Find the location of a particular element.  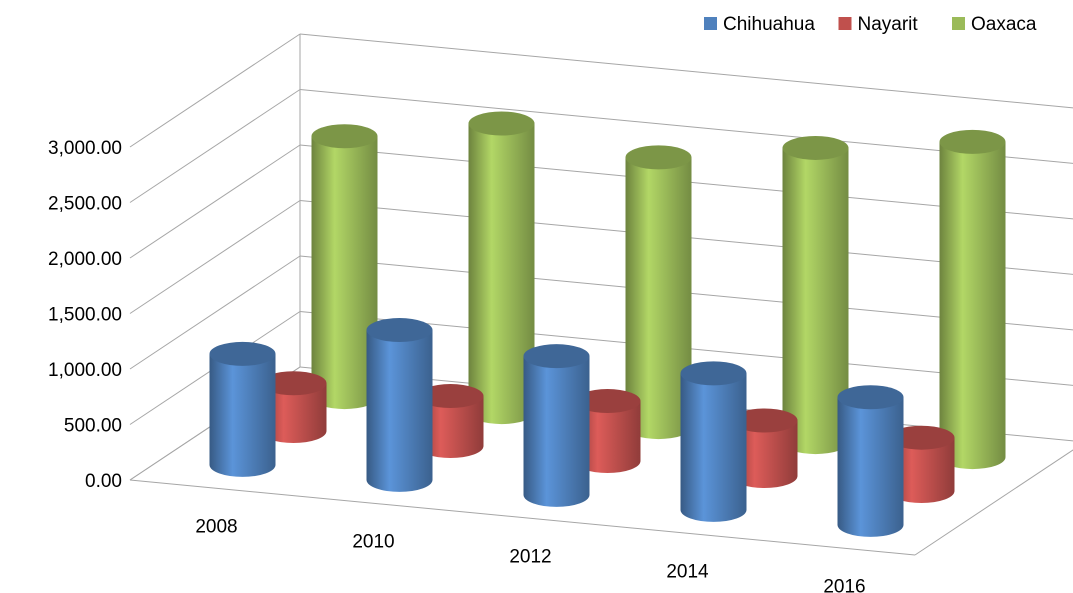

y-tick-label: 1,500.00 is located at coordinates (85, 315).